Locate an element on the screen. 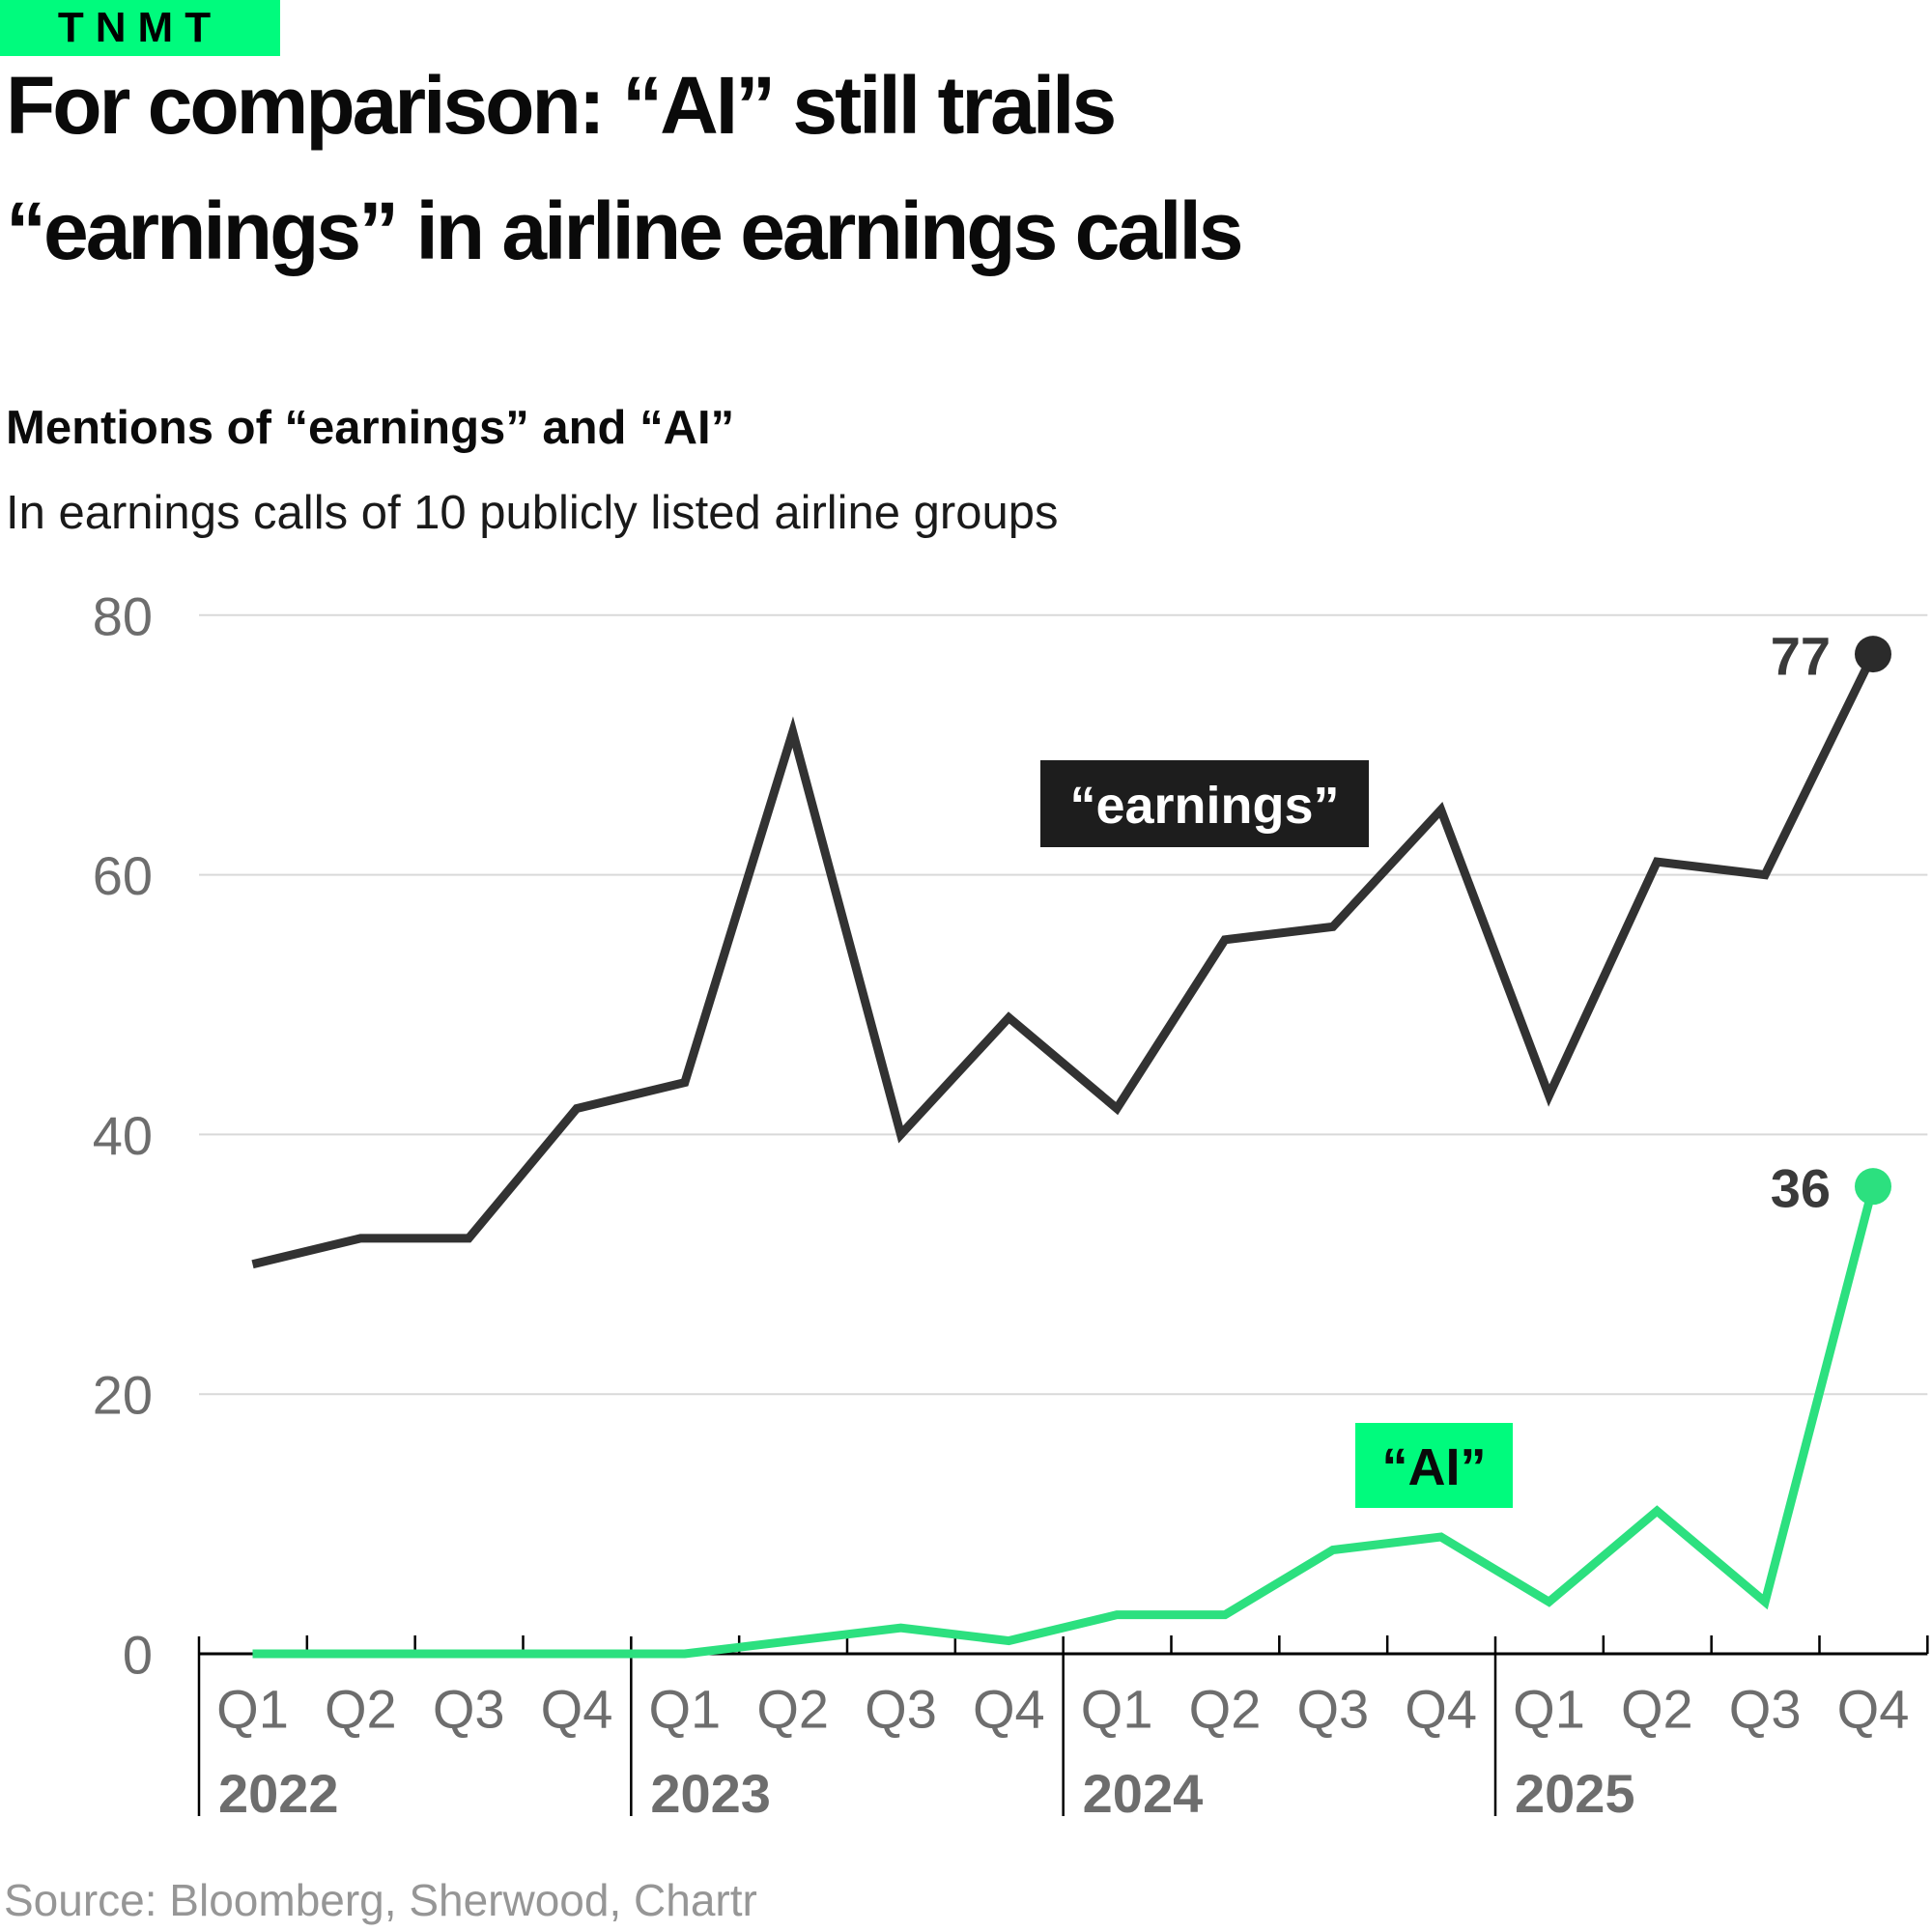 The height and width of the screenshot is (1932, 1932). earnings-series-label: “earnings” is located at coordinates (1204, 806).